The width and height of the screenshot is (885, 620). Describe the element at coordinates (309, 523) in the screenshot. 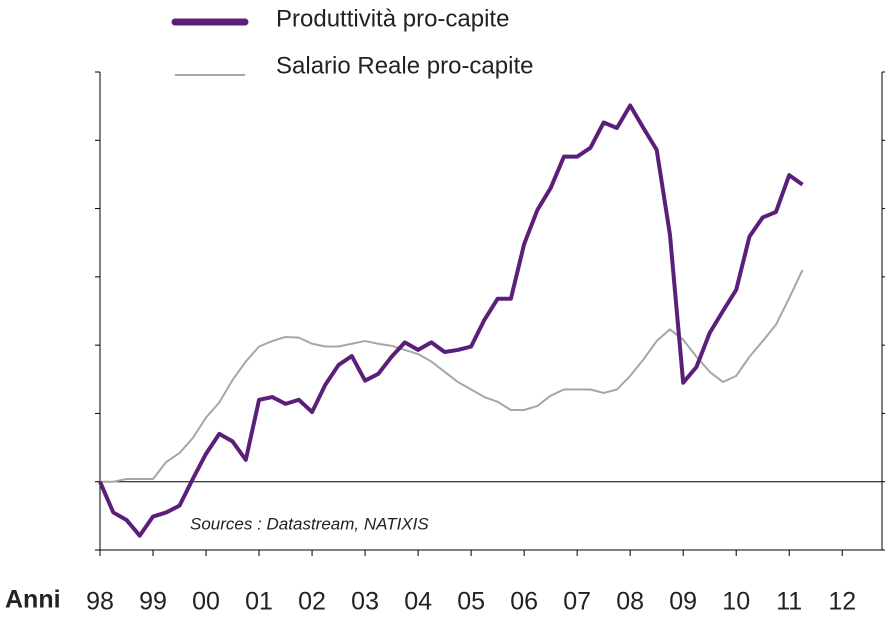

I see `annotation: Sources : Datastream, NATIXIS` at that location.